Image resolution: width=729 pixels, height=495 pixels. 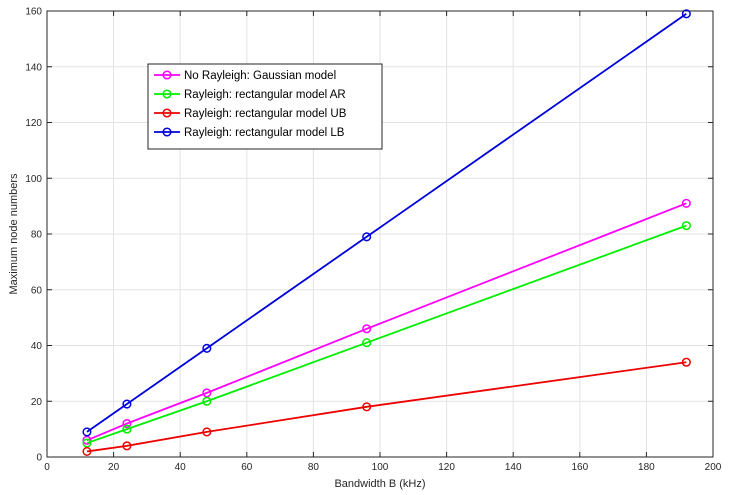 What do you see at coordinates (314, 467) in the screenshot?
I see `x-tick-label: 80` at bounding box center [314, 467].